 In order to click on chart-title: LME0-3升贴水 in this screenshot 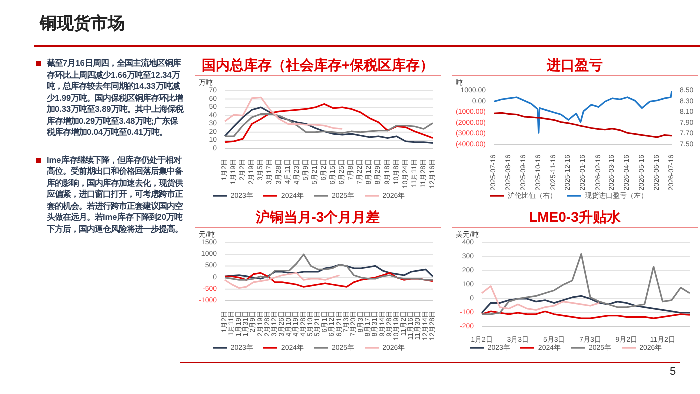, I will do `click(575, 218)`.